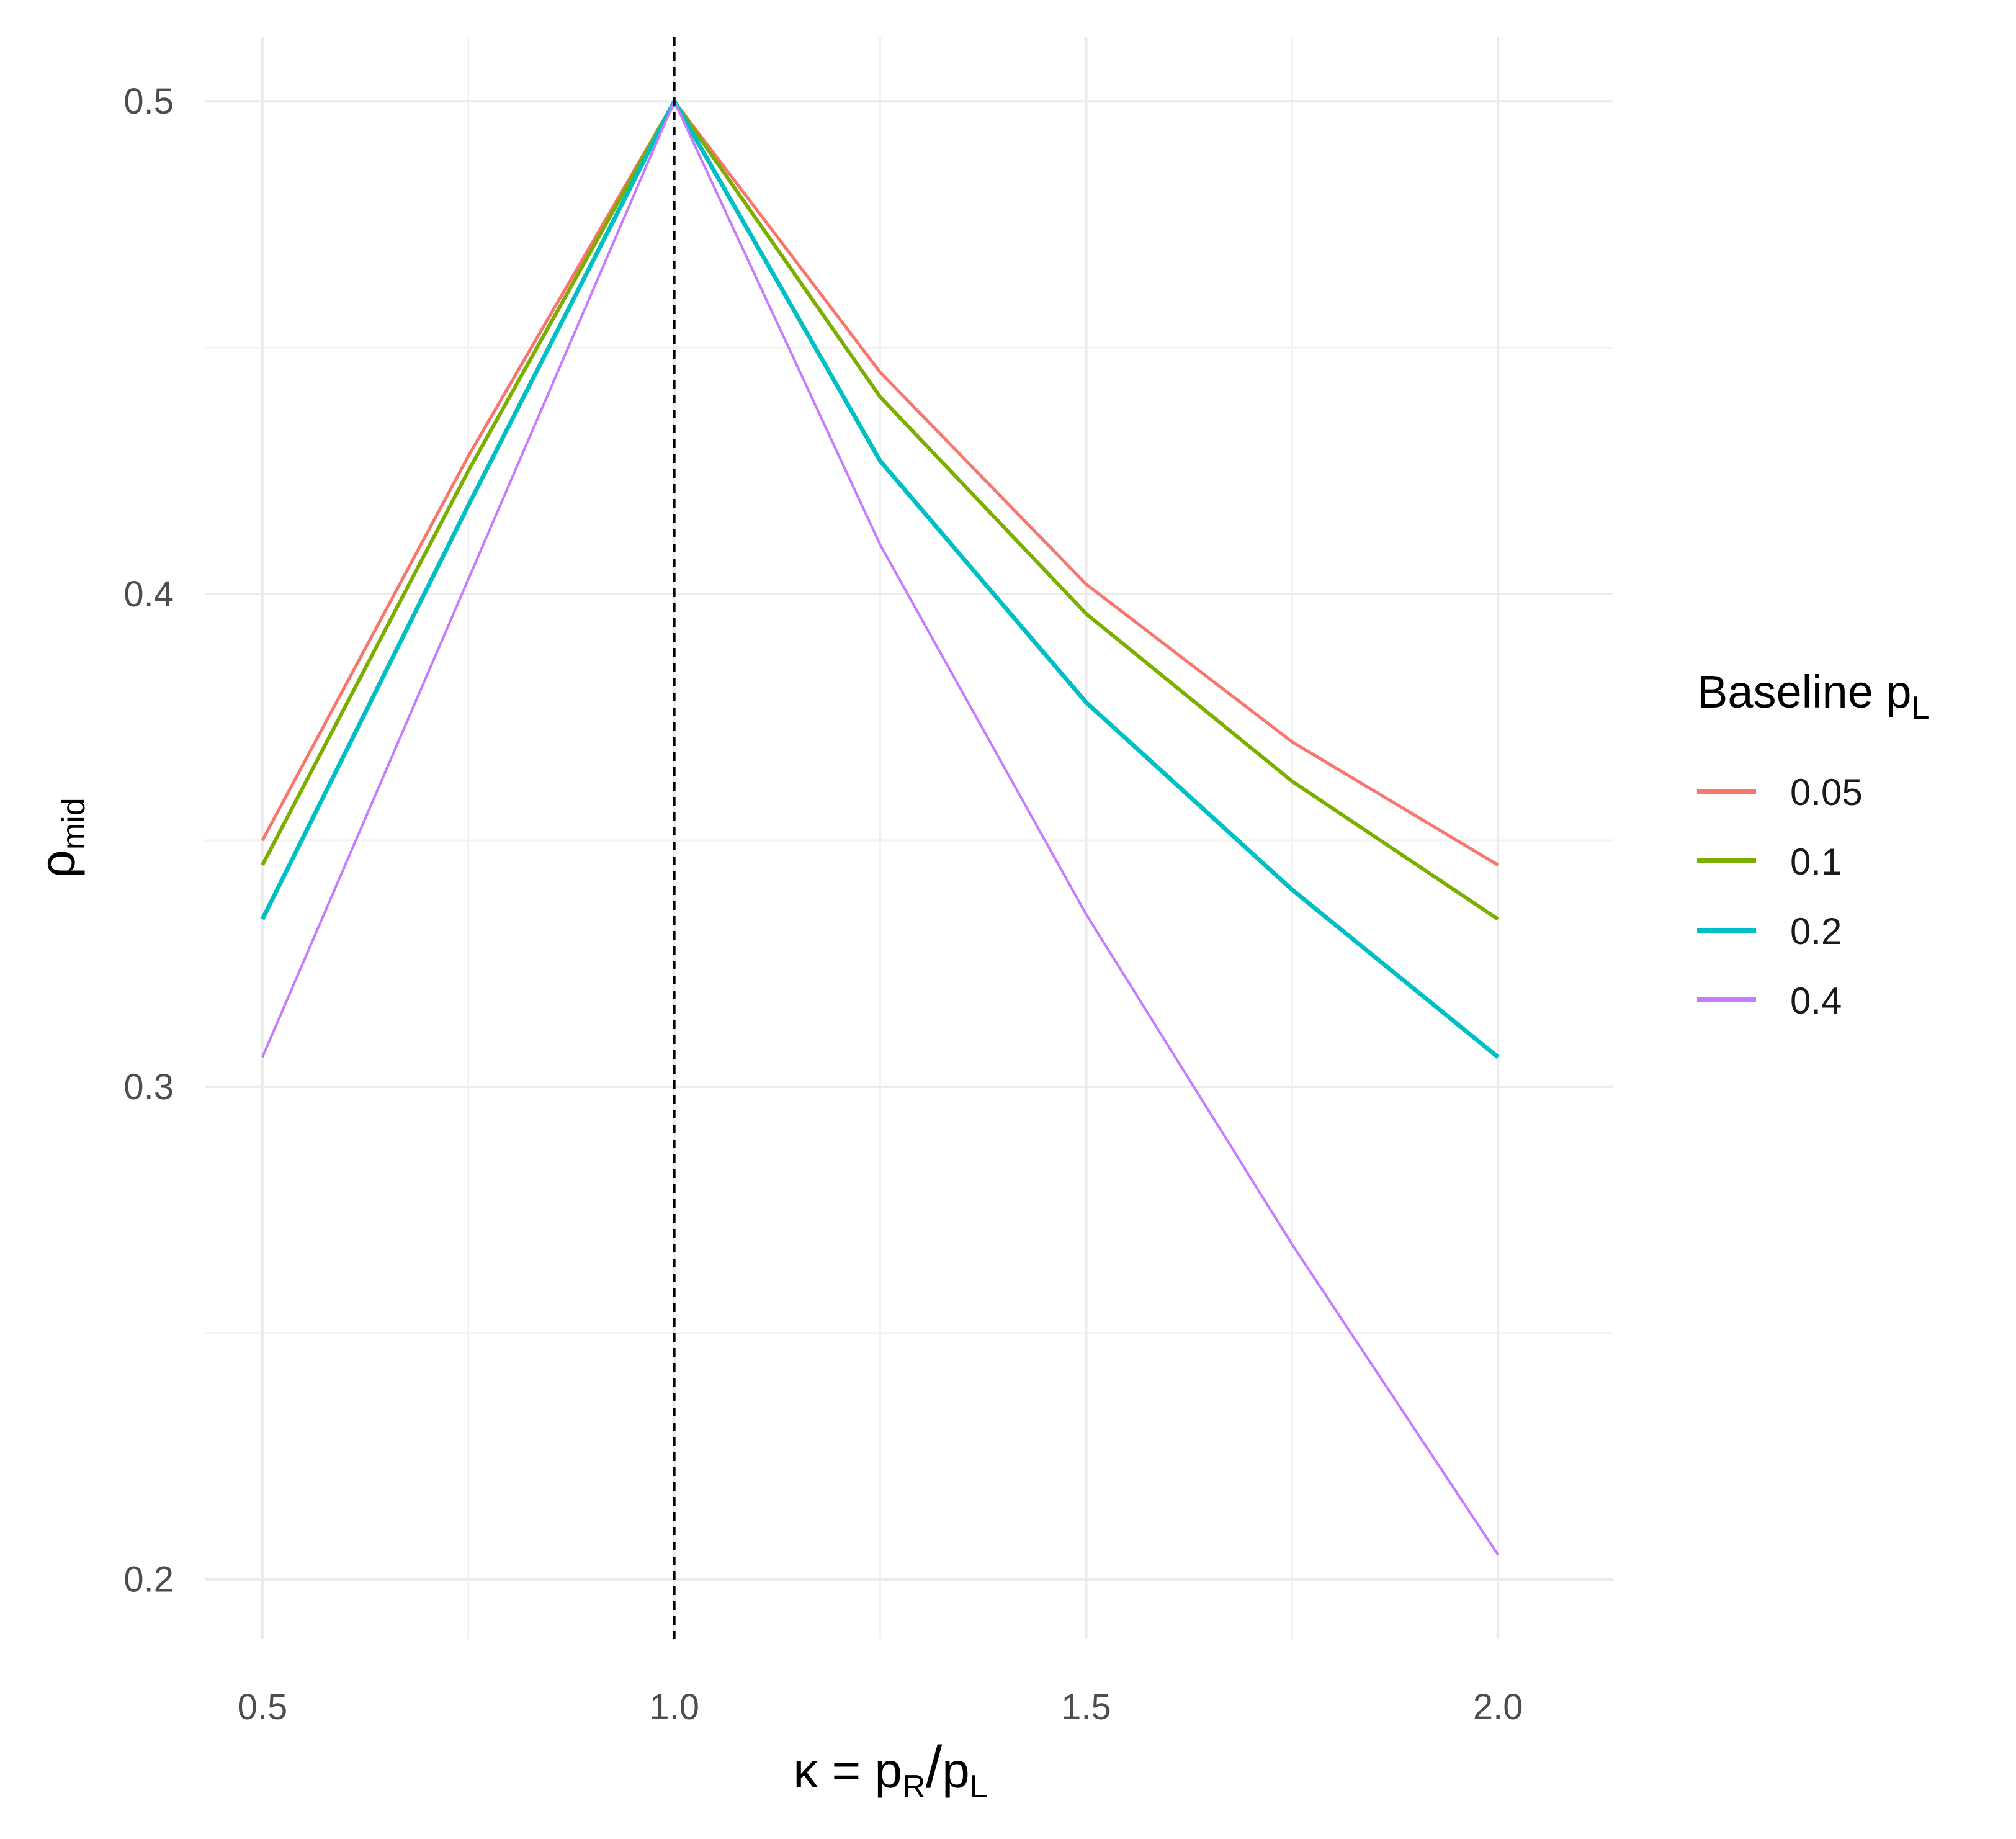 This screenshot has height=1839, width=2016. What do you see at coordinates (1086, 1707) in the screenshot?
I see `x-tick-label: 1.5` at bounding box center [1086, 1707].